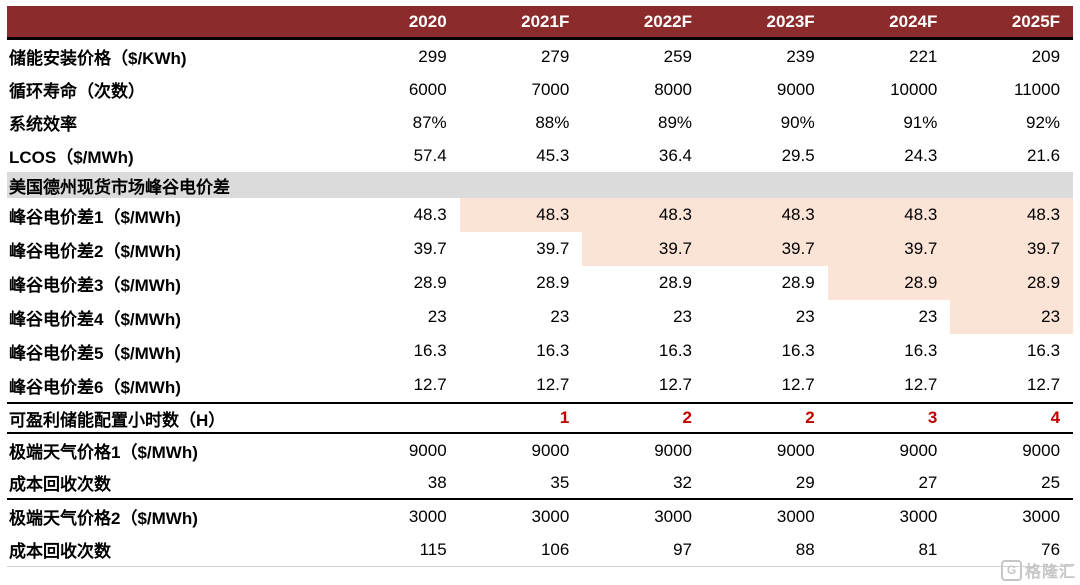 The height and width of the screenshot is (585, 1080). I want to click on table-row: 储能安装价格（$/KWh) 299 279 259 239 221 209, so click(540, 56).